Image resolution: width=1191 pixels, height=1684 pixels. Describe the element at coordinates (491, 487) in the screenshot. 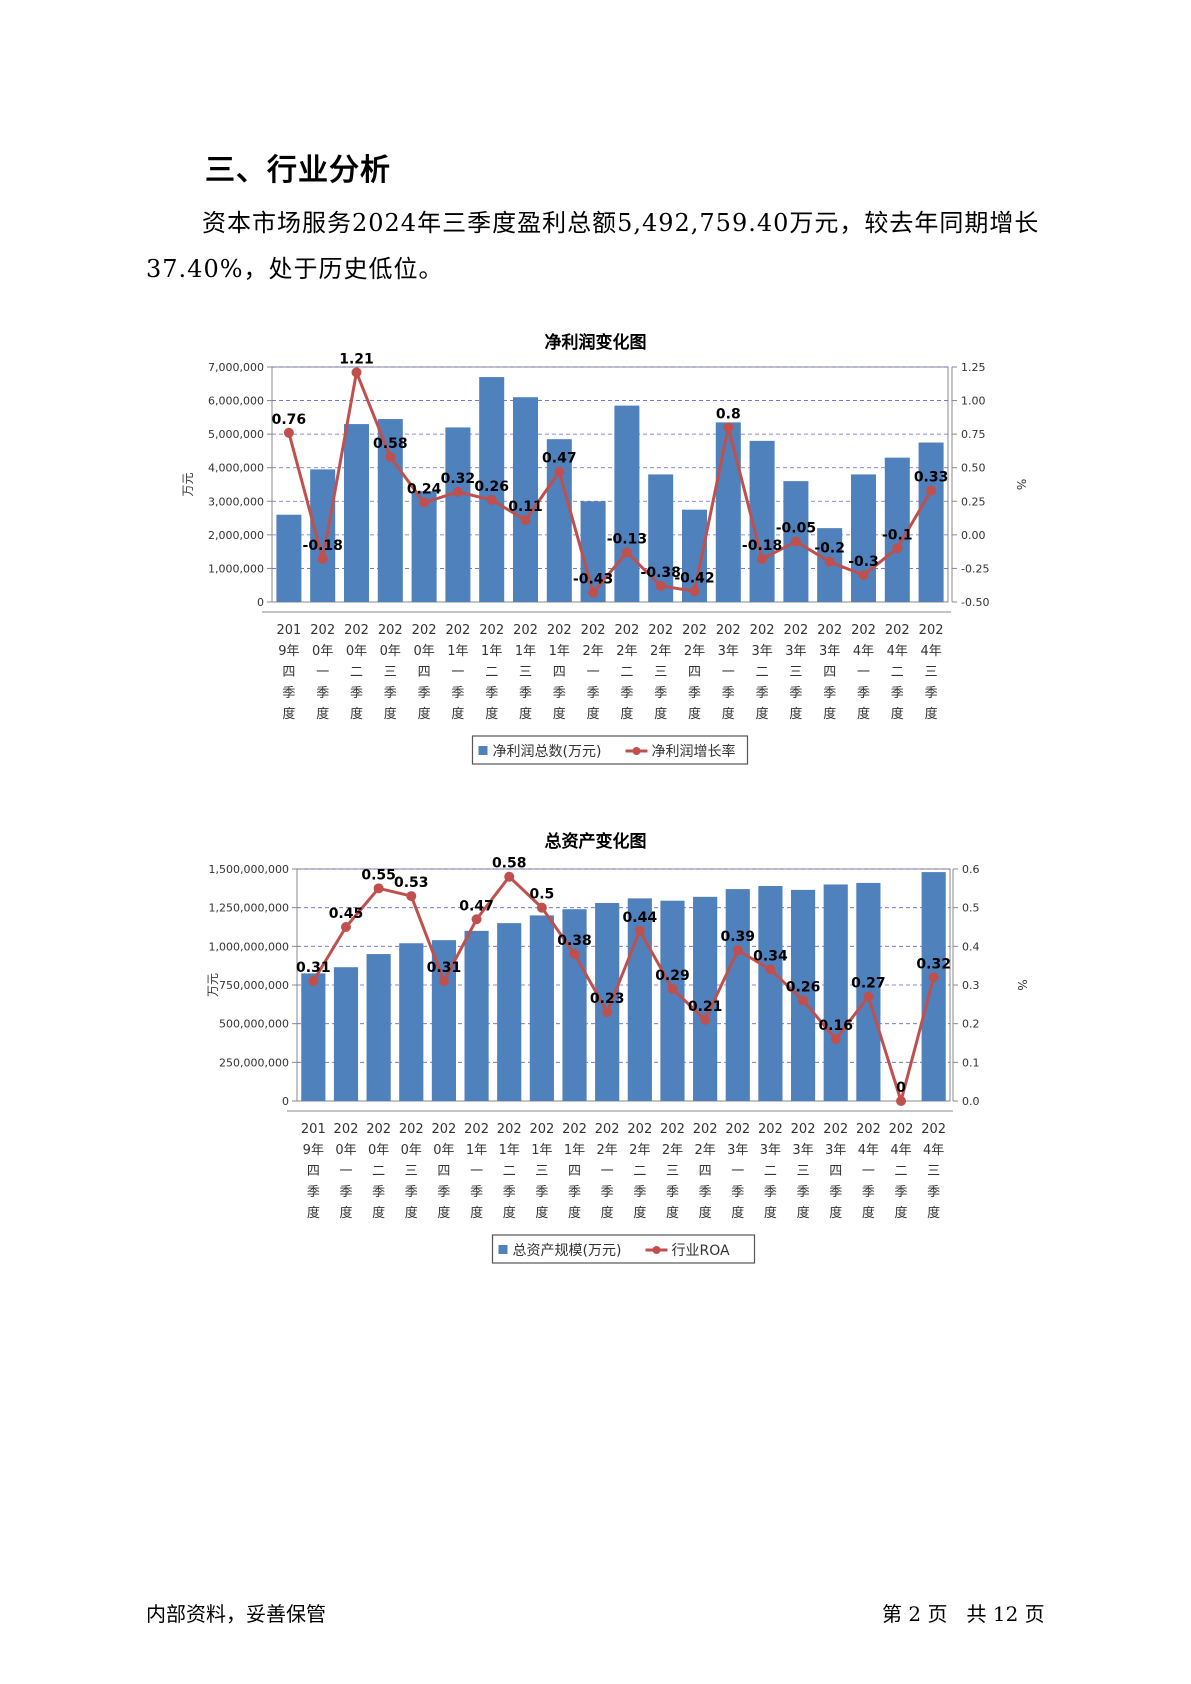

I see `data-label: 0.26` at that location.